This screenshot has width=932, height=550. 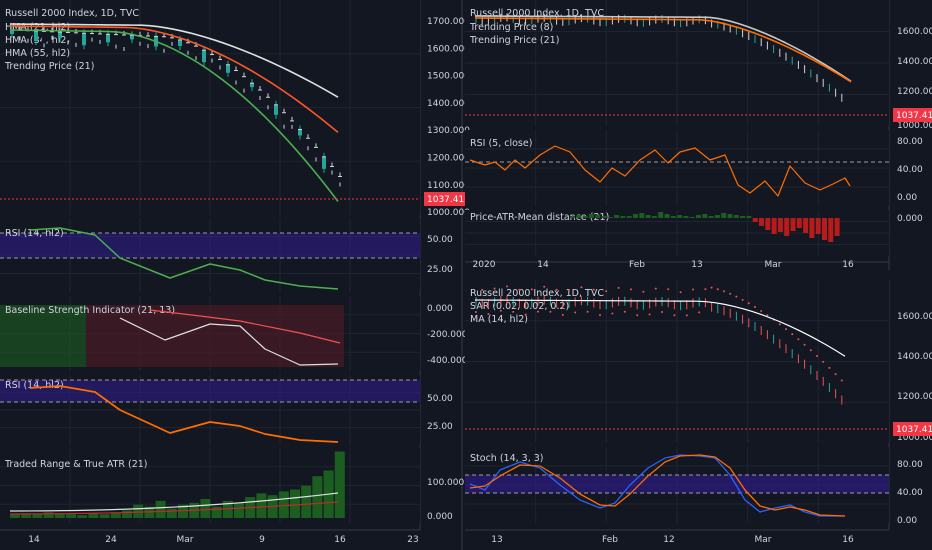 I want to click on bsi-line, so click(x=229, y=341).